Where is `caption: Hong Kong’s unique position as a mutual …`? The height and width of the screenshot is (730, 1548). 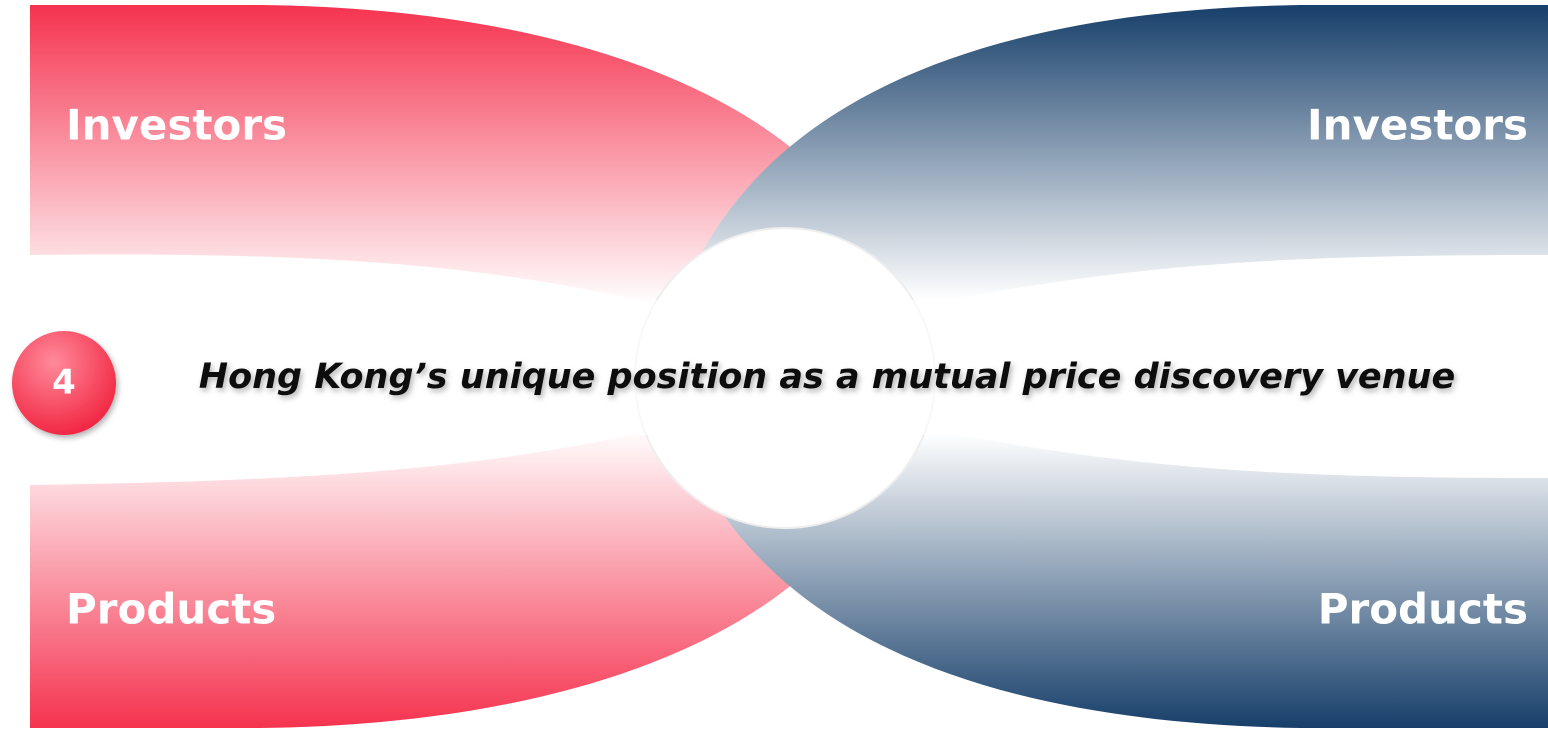
caption: Hong Kong’s unique position as a mutual … is located at coordinates (827, 377).